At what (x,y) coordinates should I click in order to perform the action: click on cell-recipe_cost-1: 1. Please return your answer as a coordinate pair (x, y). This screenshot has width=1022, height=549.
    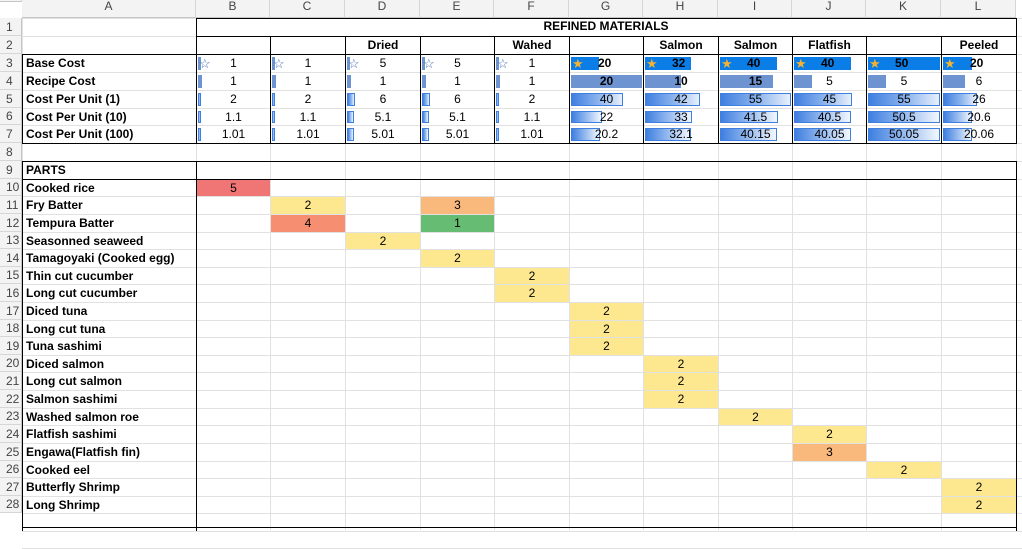
    Looking at the image, I should click on (308, 81).